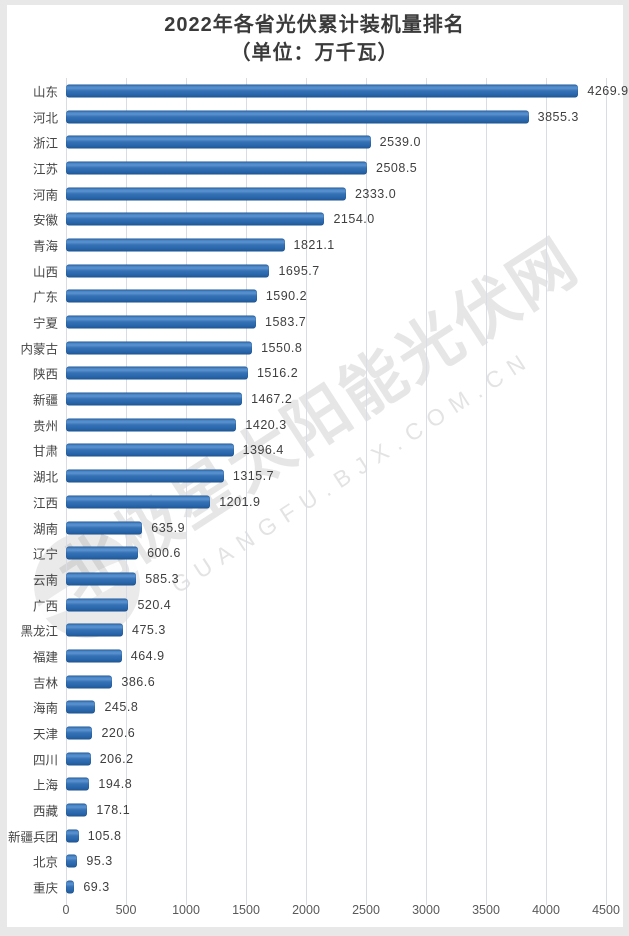 Image resolution: width=629 pixels, height=936 pixels. Describe the element at coordinates (45, 272) in the screenshot. I see `category-label: 山西` at that location.